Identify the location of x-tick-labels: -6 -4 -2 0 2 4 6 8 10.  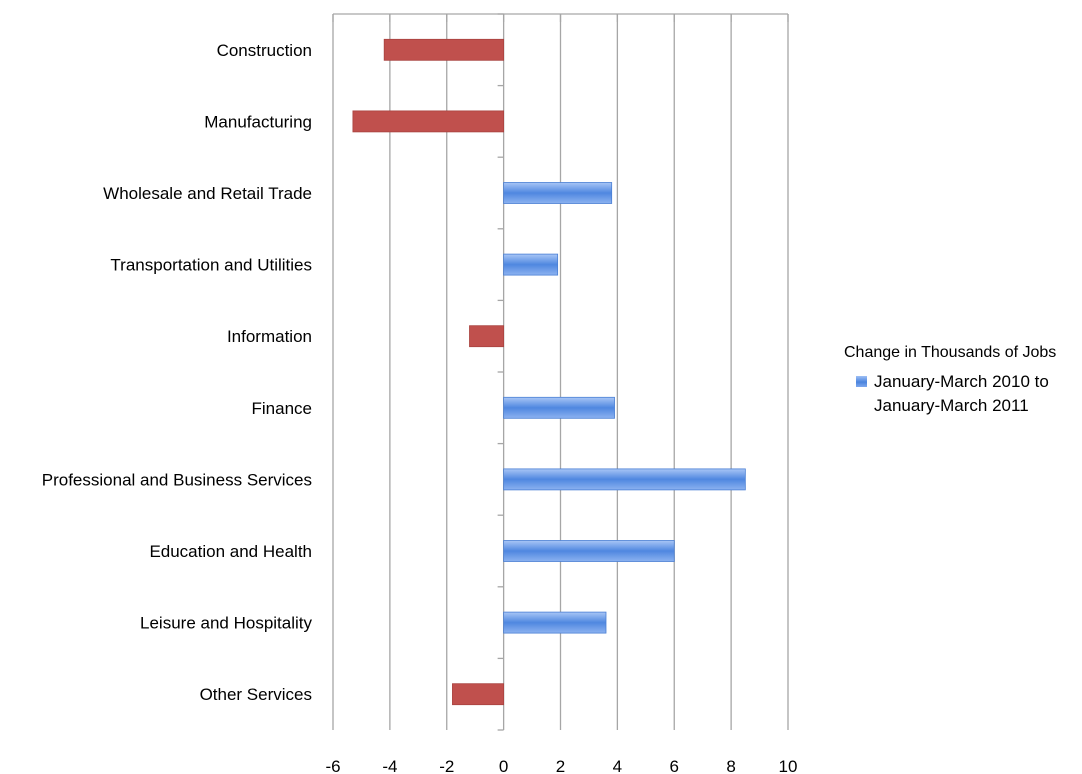
(561, 765).